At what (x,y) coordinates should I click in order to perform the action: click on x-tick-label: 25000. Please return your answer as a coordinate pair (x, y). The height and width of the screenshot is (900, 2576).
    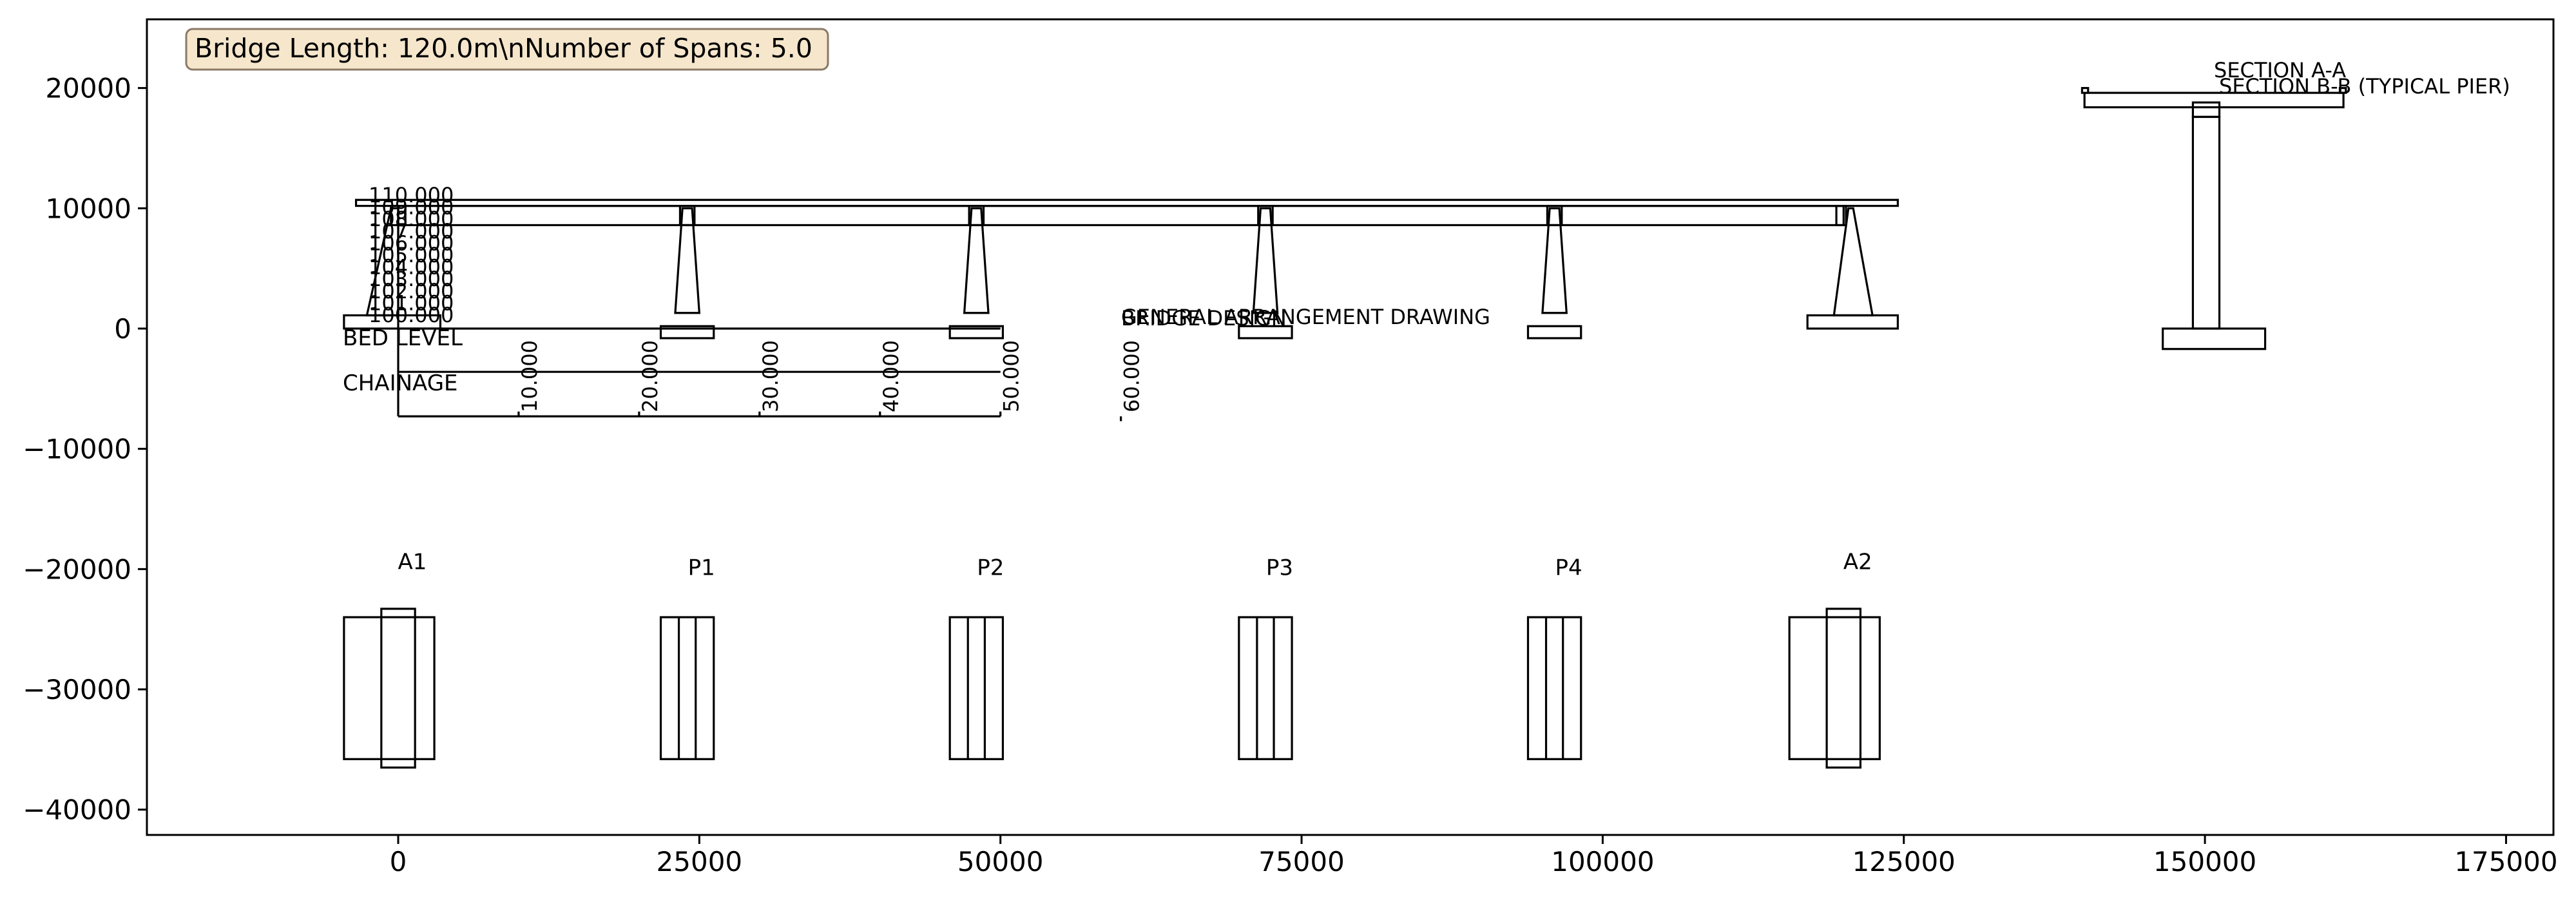
    Looking at the image, I should click on (700, 861).